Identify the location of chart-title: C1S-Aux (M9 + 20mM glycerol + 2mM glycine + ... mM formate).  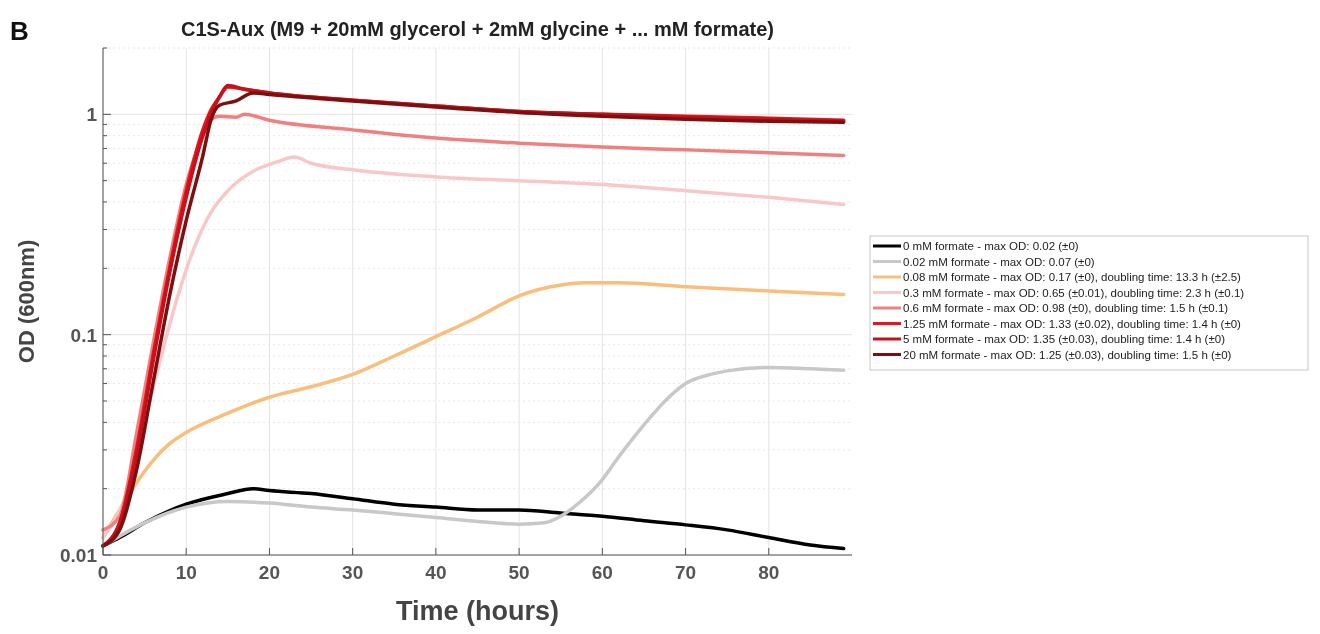
(477, 29).